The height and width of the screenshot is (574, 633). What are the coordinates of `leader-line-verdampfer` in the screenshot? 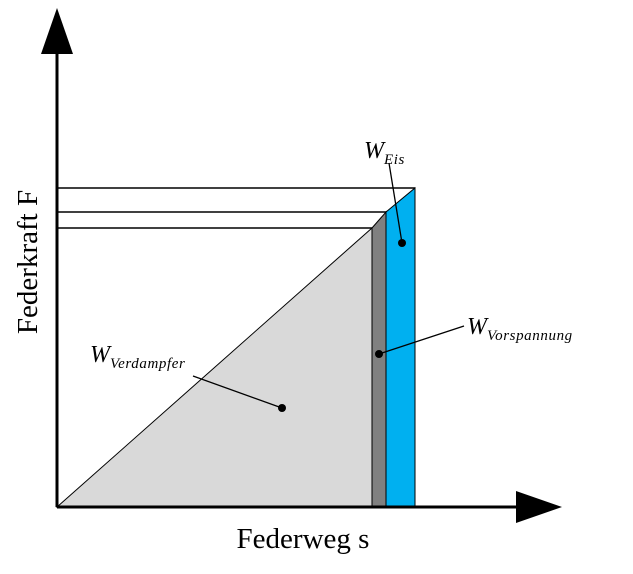 It's located at (237, 392).